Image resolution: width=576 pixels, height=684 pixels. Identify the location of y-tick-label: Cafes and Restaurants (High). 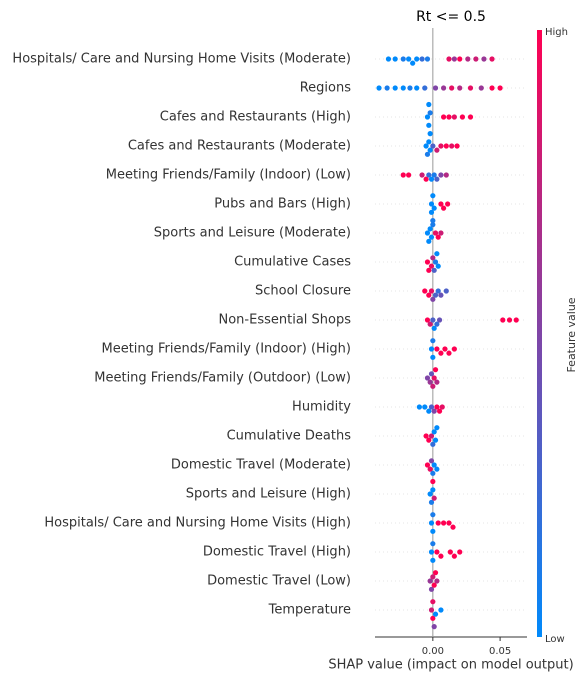
(255, 117).